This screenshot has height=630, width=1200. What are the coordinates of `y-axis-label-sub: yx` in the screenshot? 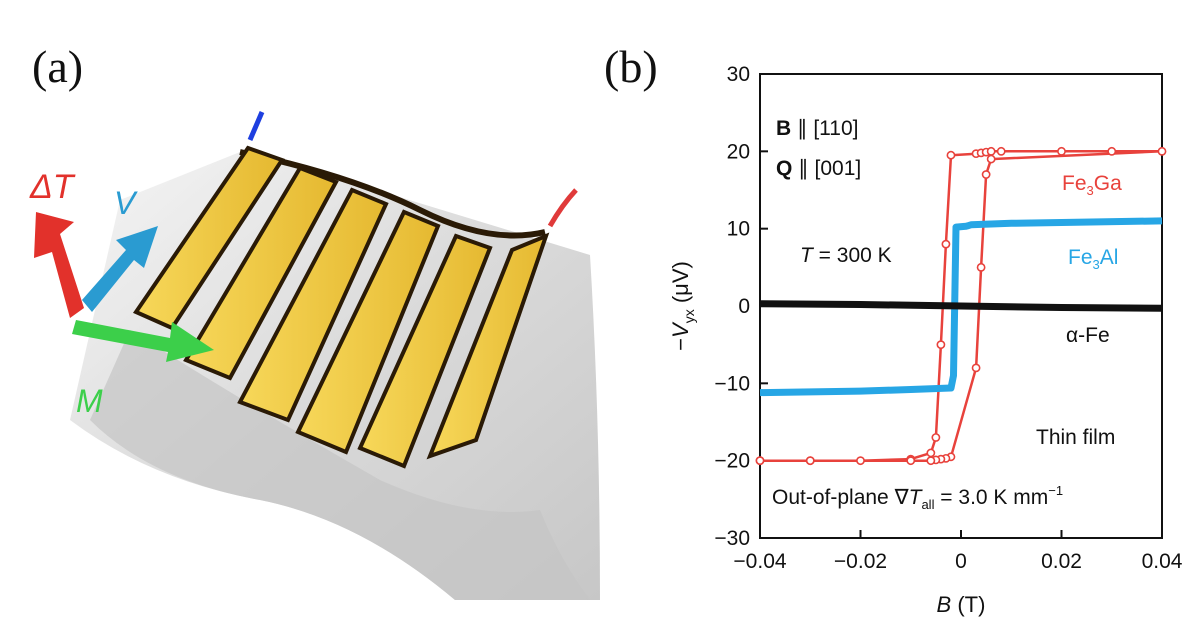 It's located at (689, 316).